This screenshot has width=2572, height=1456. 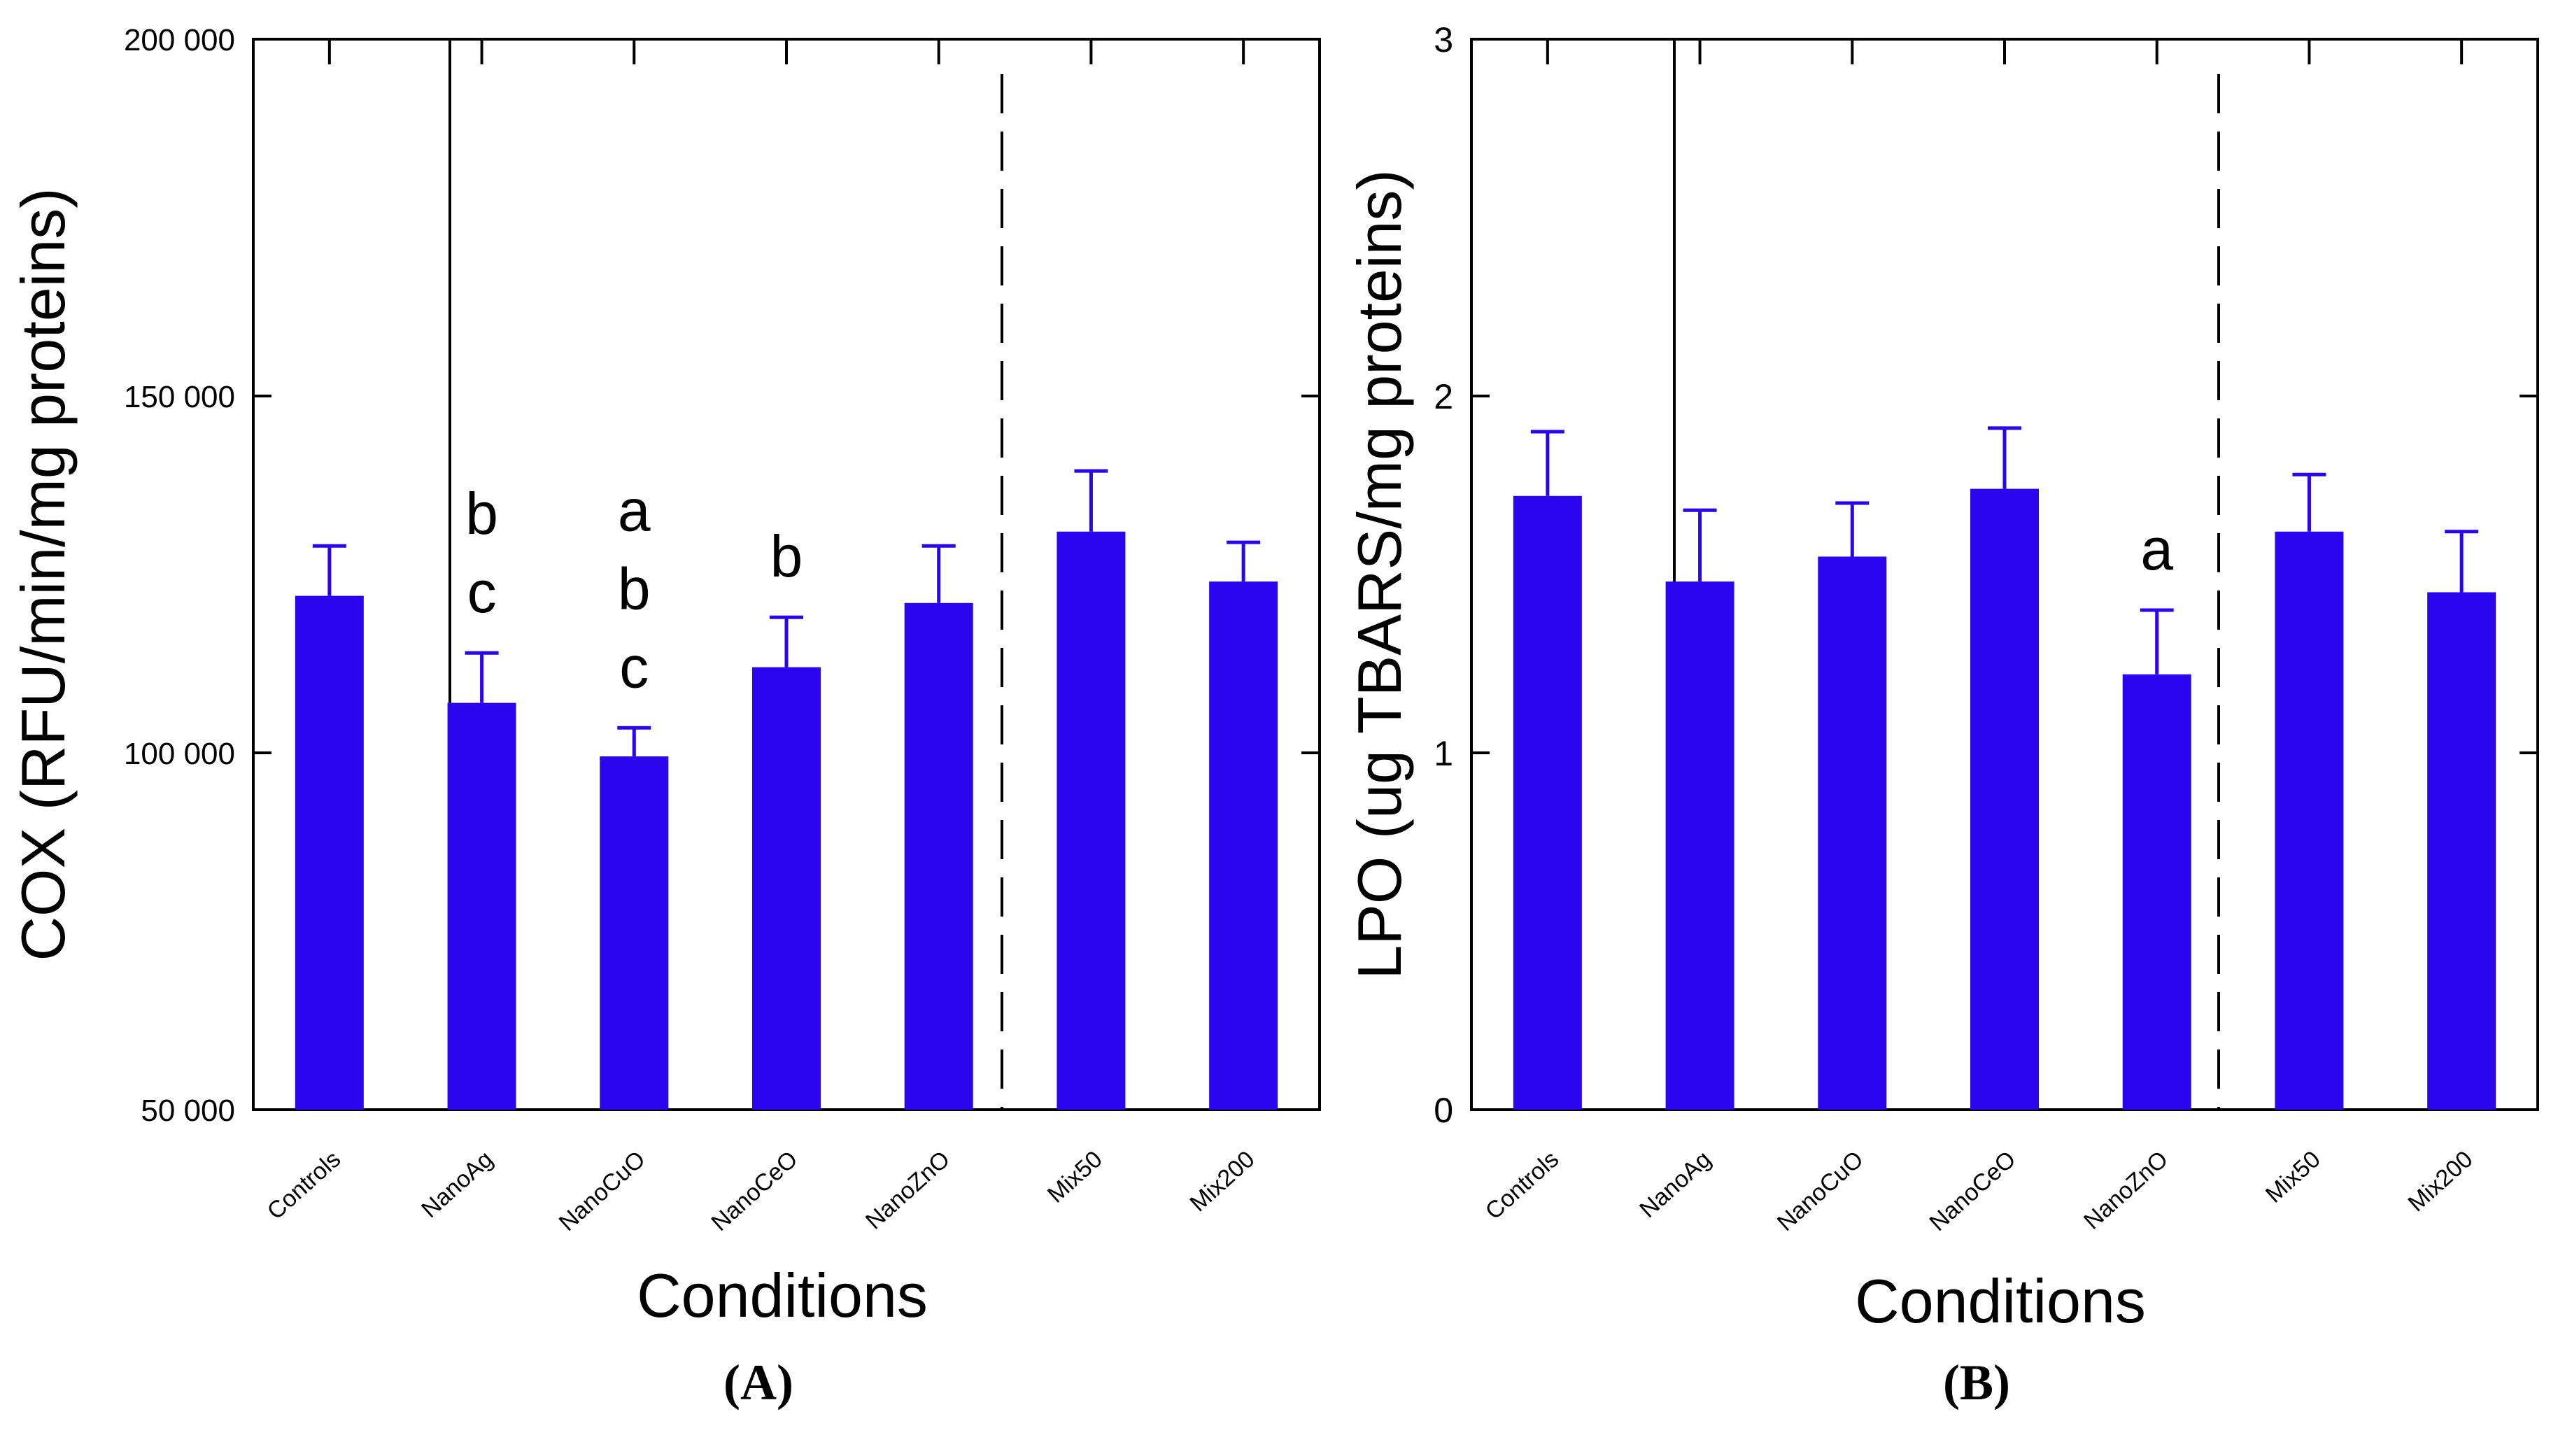 I want to click on y-tick-label: 100 000, so click(x=180, y=754).